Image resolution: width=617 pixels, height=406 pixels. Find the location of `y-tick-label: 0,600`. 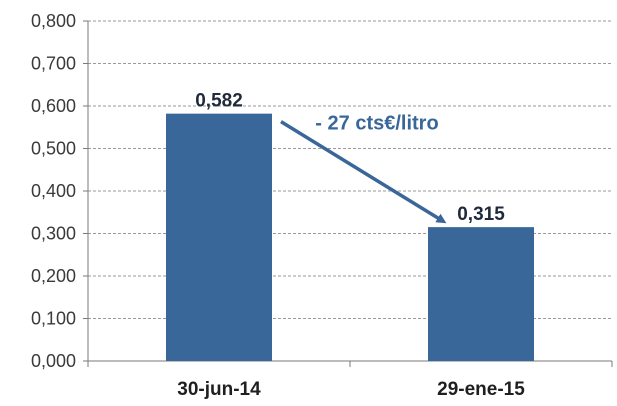

y-tick-label: 0,600 is located at coordinates (53, 106).